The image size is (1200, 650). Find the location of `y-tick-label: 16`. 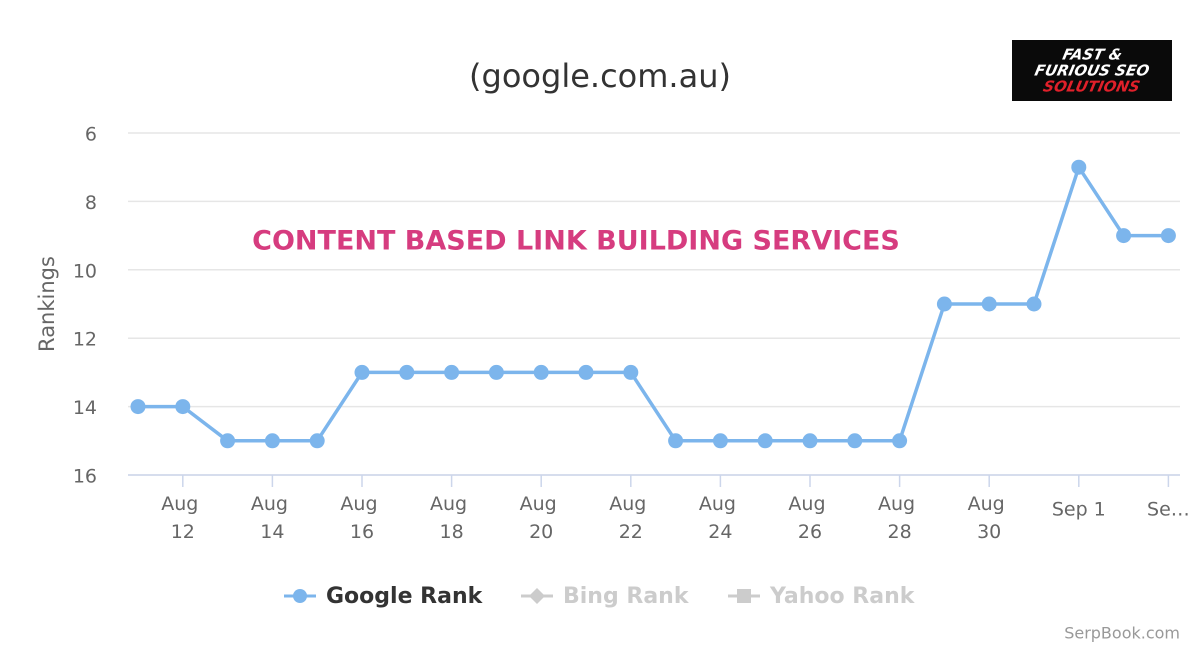

y-tick-label: 16 is located at coordinates (85, 477).